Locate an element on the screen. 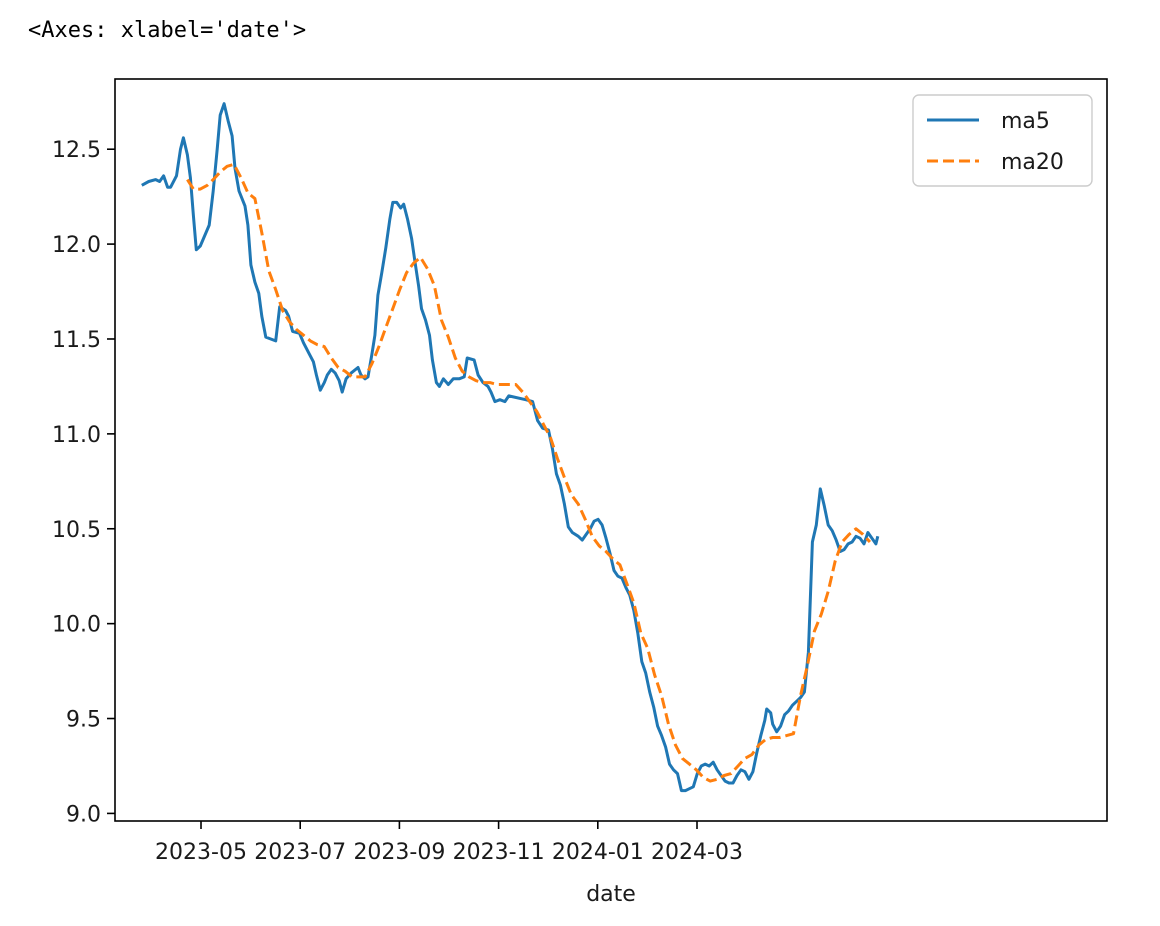  legend: ma5 ma20 is located at coordinates (1002, 140).